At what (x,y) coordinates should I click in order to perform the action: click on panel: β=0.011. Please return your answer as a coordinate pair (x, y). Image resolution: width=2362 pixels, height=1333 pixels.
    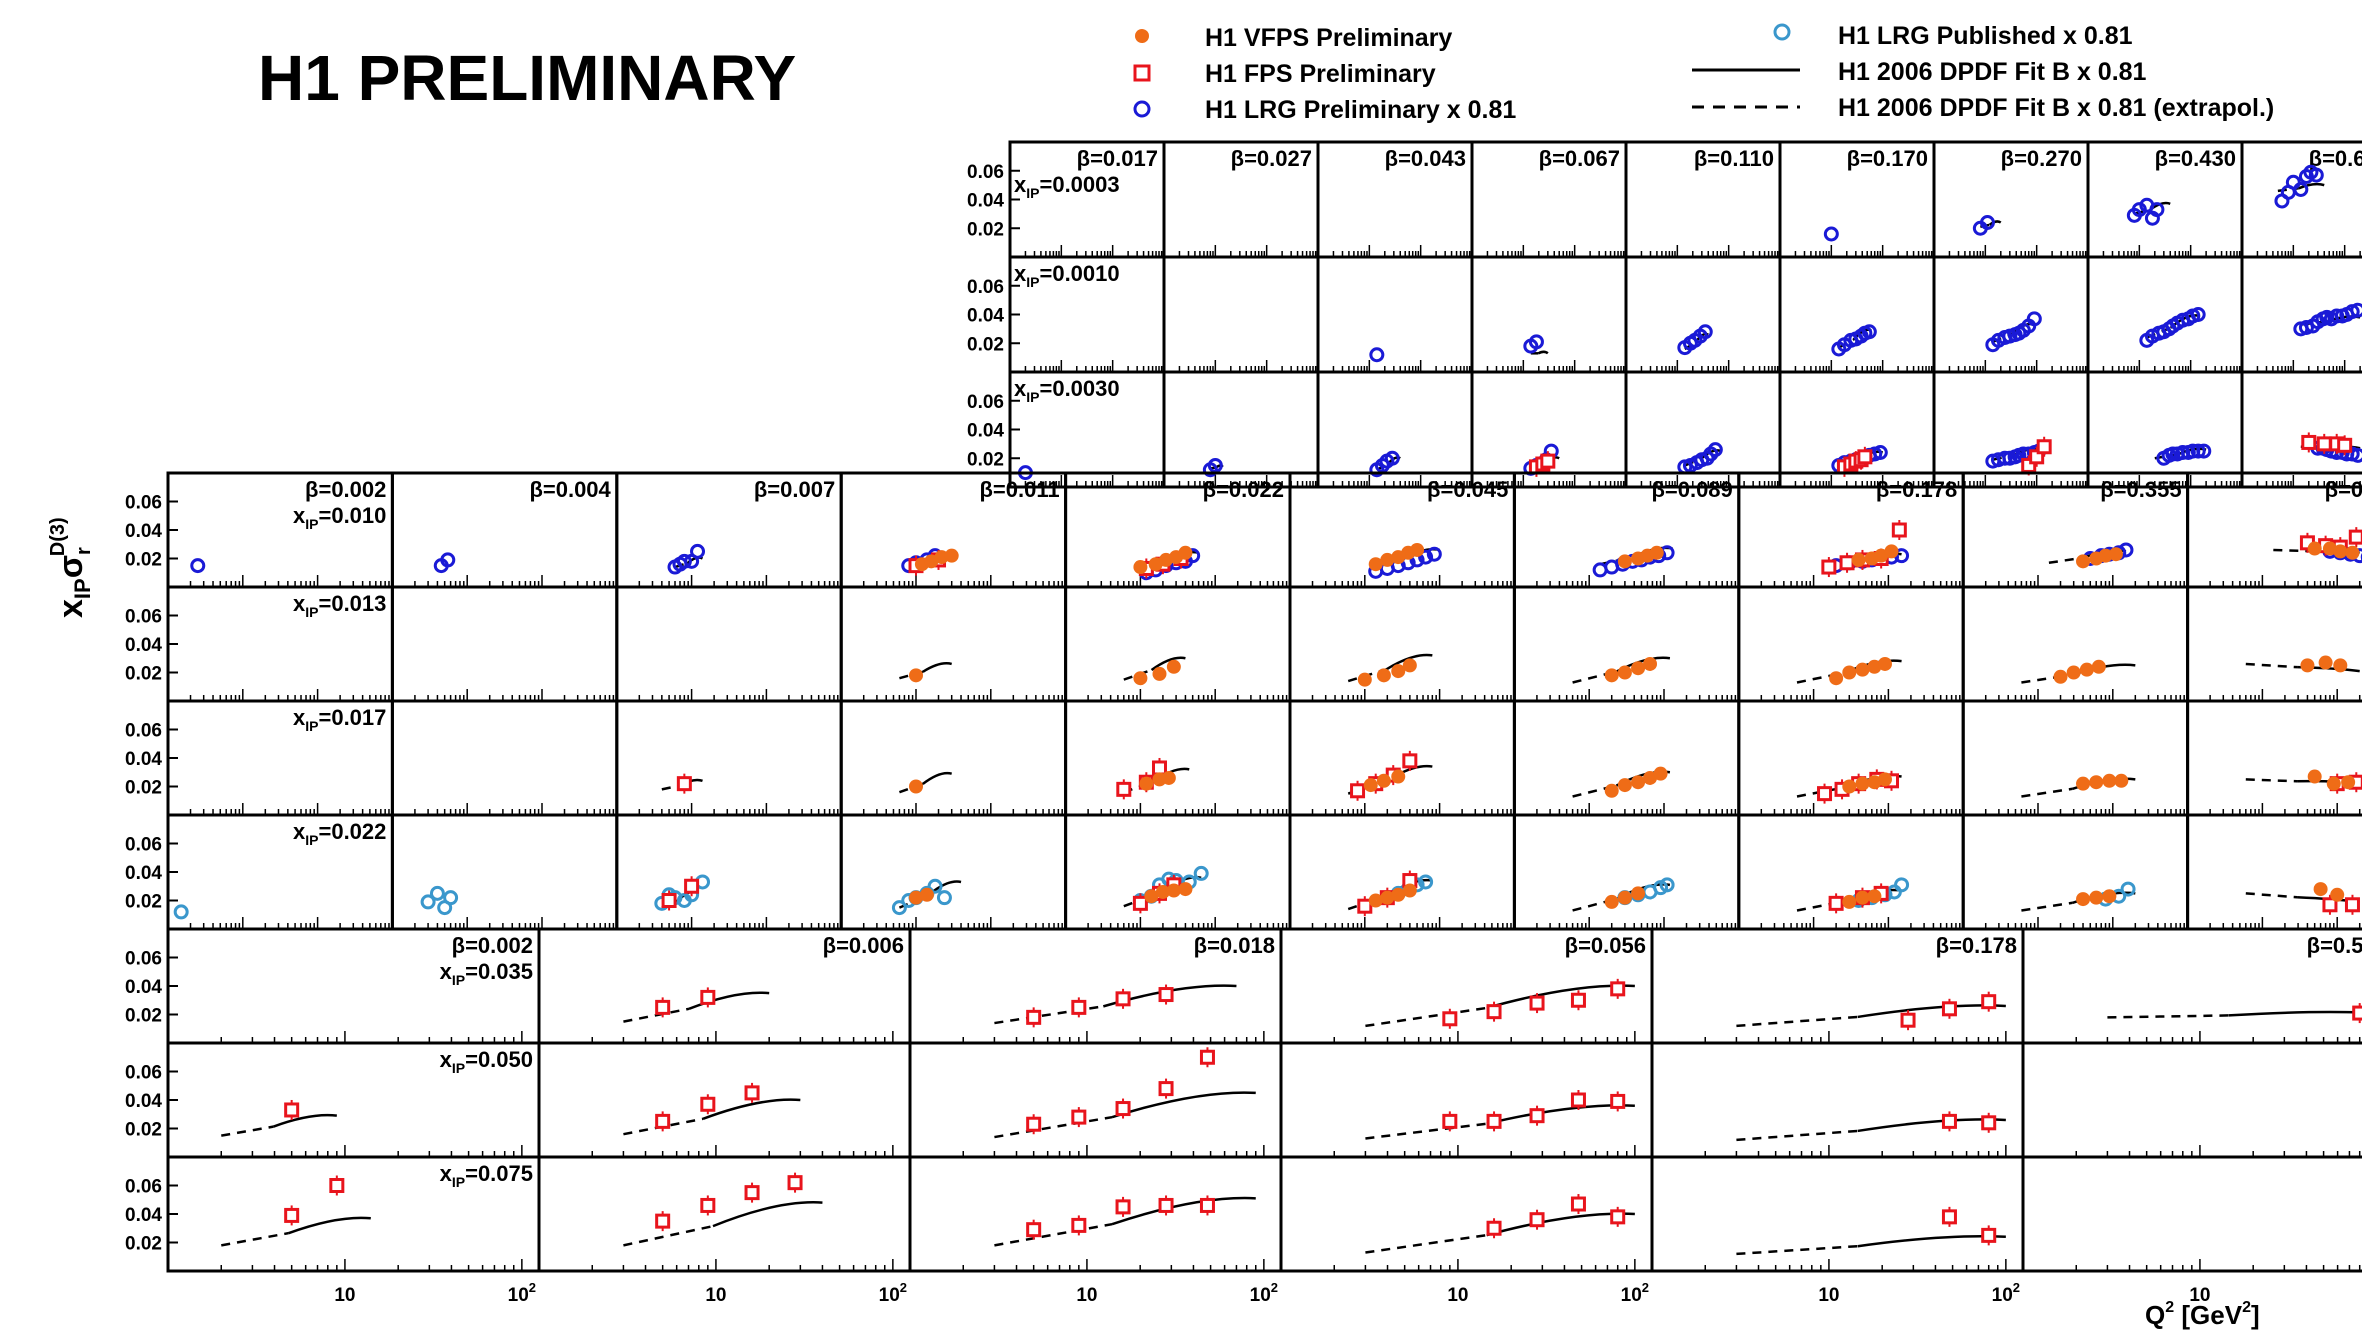
    Looking at the image, I should click on (953, 530).